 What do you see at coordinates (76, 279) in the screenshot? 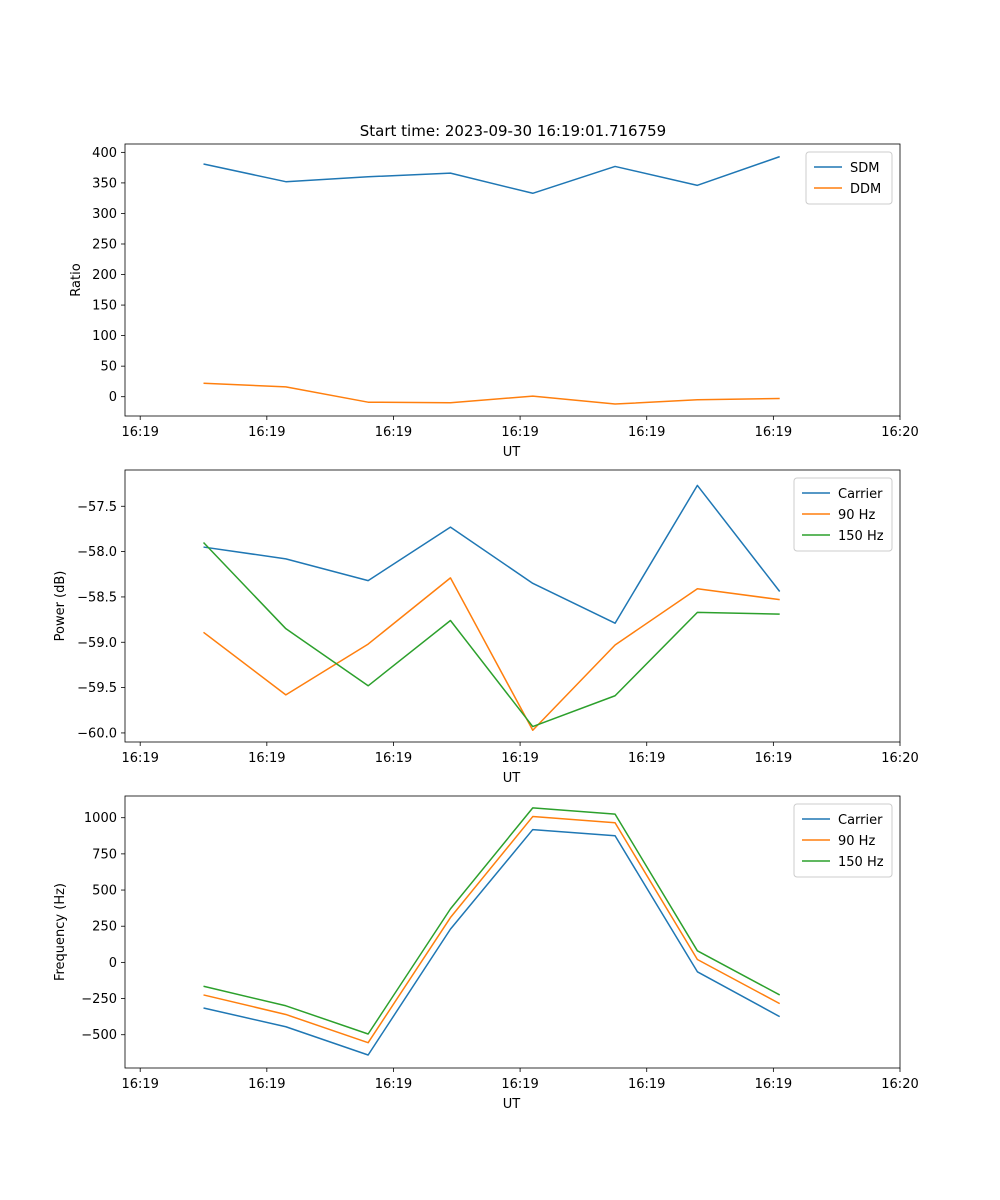
I see `y-axis-label: Ratio` at bounding box center [76, 279].